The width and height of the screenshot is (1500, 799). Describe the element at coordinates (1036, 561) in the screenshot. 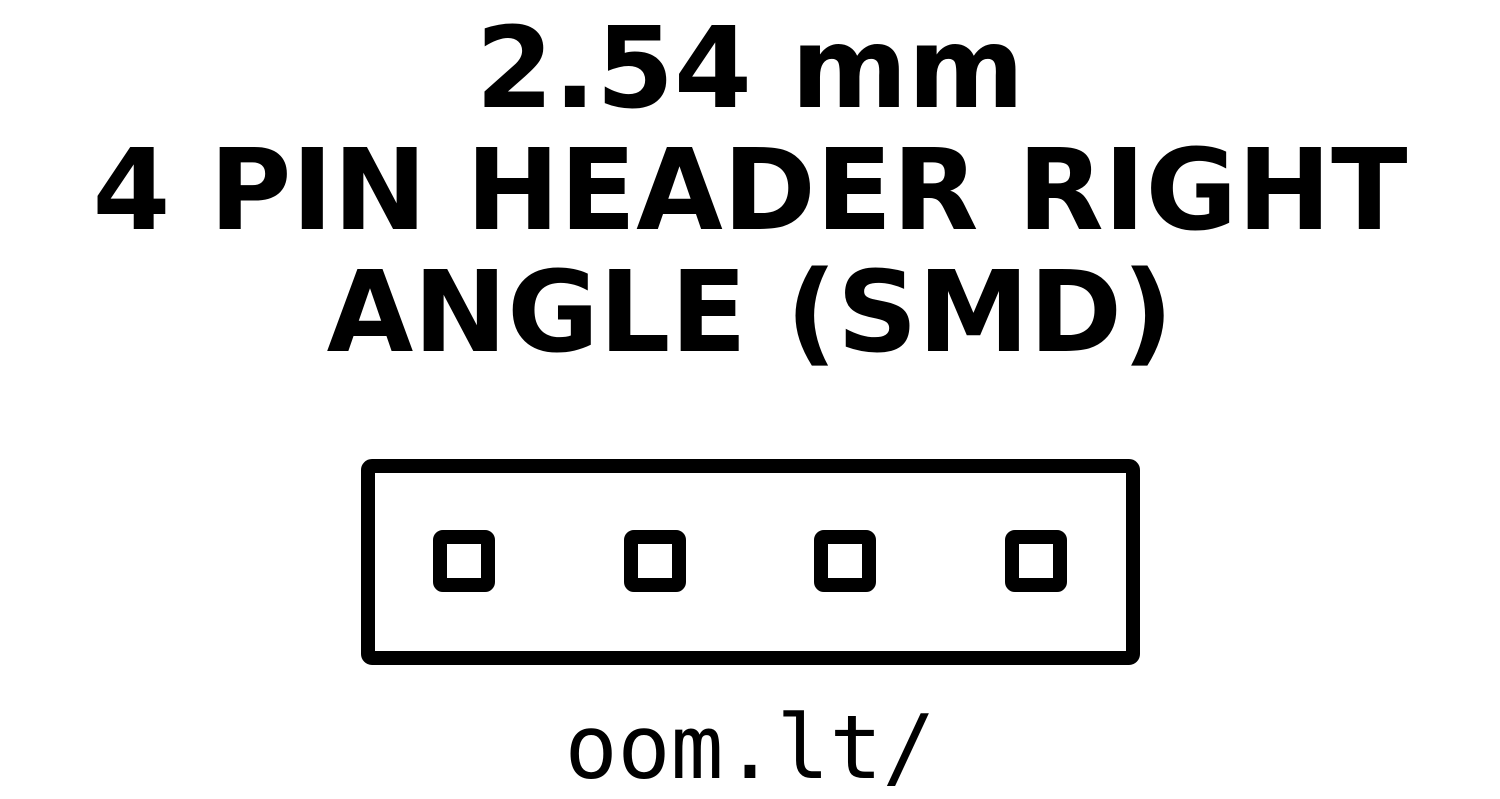

I see `pin-4-pad` at that location.